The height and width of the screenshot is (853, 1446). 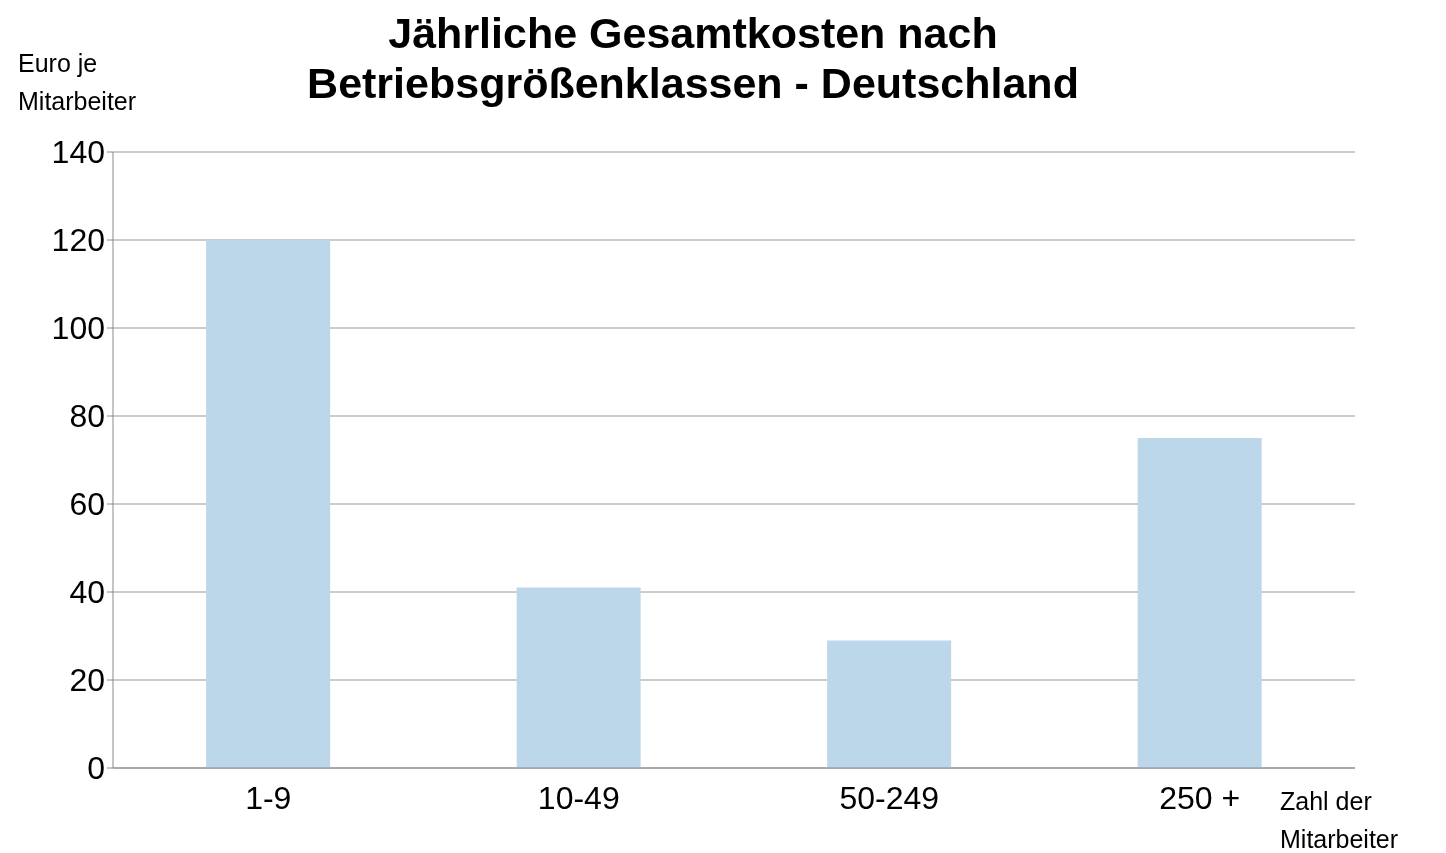 What do you see at coordinates (87, 504) in the screenshot?
I see `y-tick-label: 60` at bounding box center [87, 504].